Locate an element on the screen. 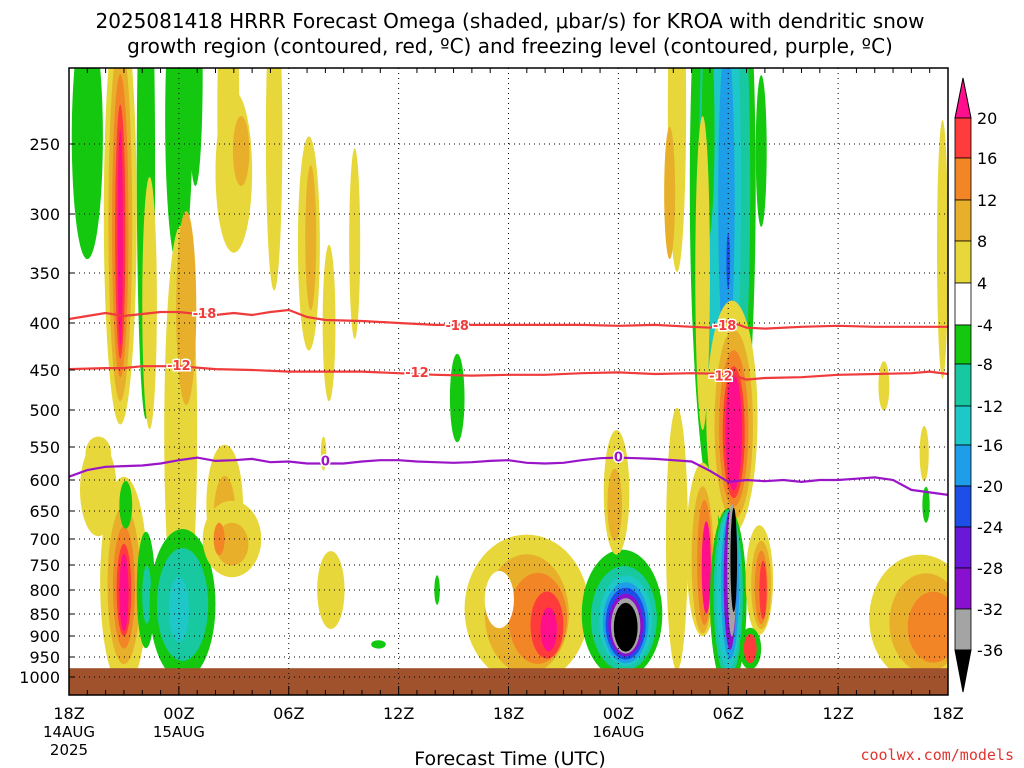 The height and width of the screenshot is (768, 1024). colorbar-label: -28 is located at coordinates (990, 568).